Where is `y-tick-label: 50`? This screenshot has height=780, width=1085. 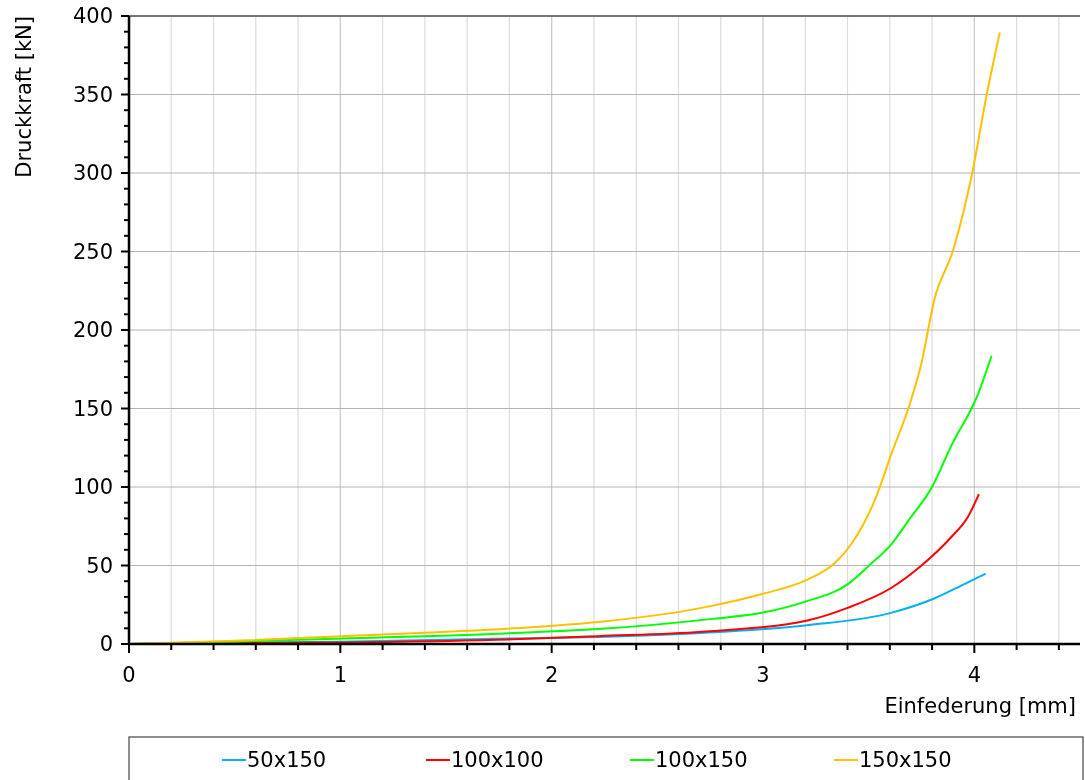
y-tick-label: 50 is located at coordinates (99, 565).